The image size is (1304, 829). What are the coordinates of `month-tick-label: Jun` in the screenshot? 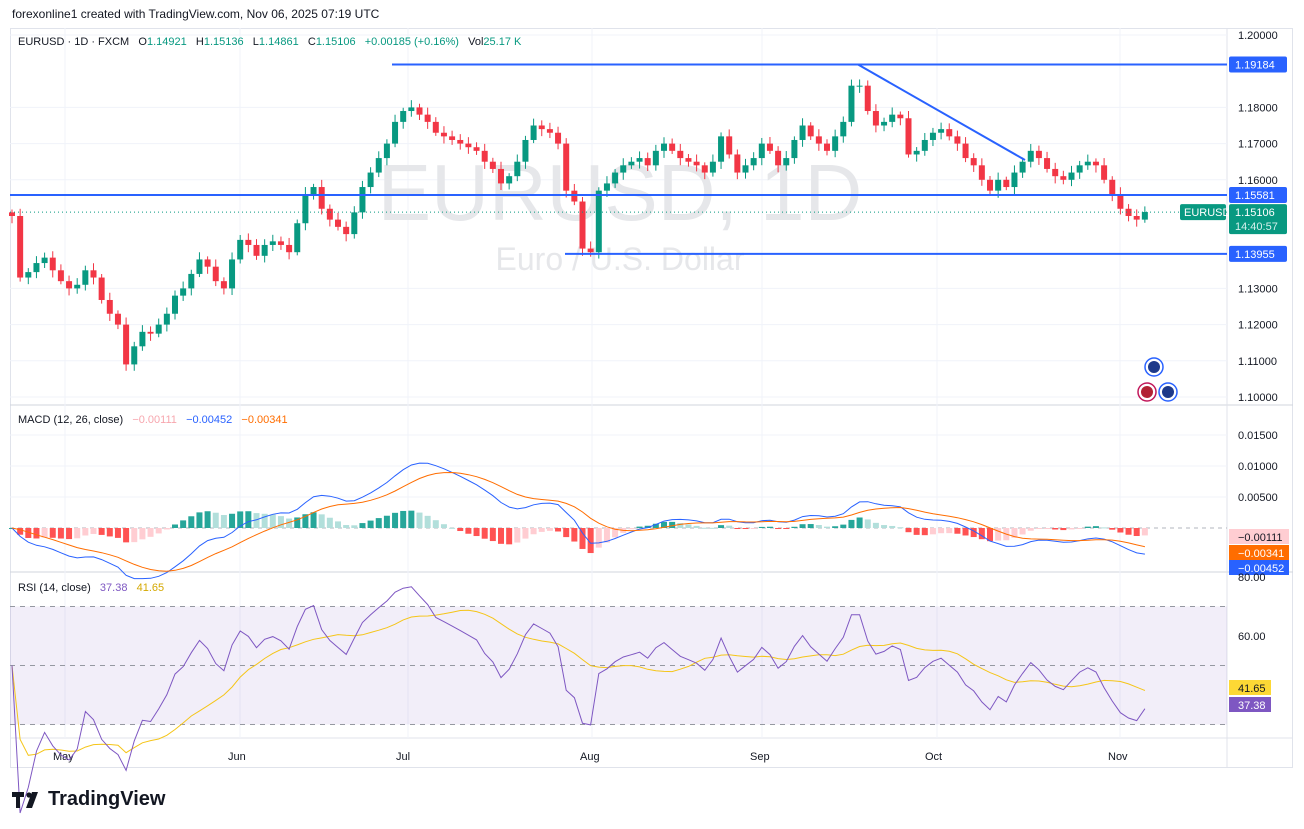 It's located at (237, 757).